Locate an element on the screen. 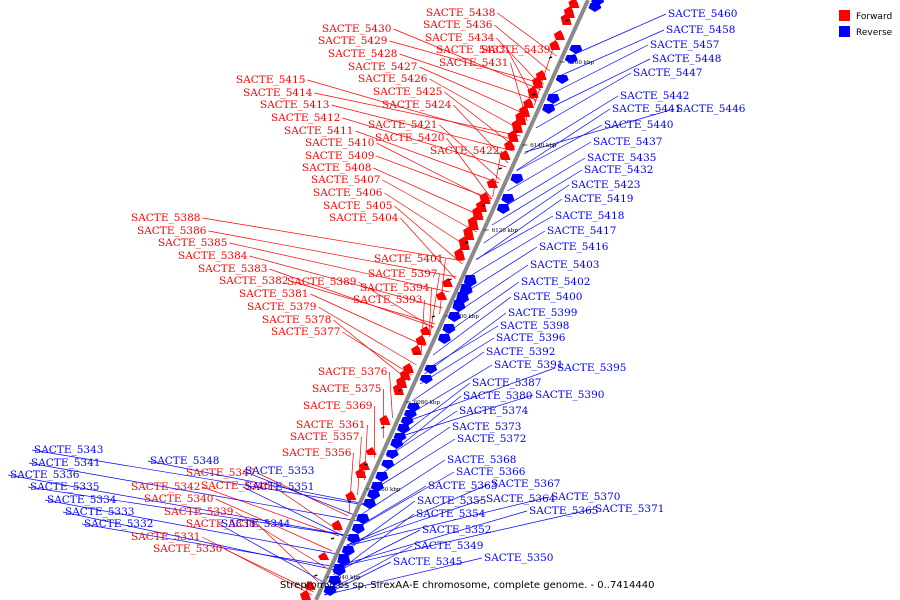 The image size is (900, 600). gene-label: SACTE_5372 is located at coordinates (491, 439).